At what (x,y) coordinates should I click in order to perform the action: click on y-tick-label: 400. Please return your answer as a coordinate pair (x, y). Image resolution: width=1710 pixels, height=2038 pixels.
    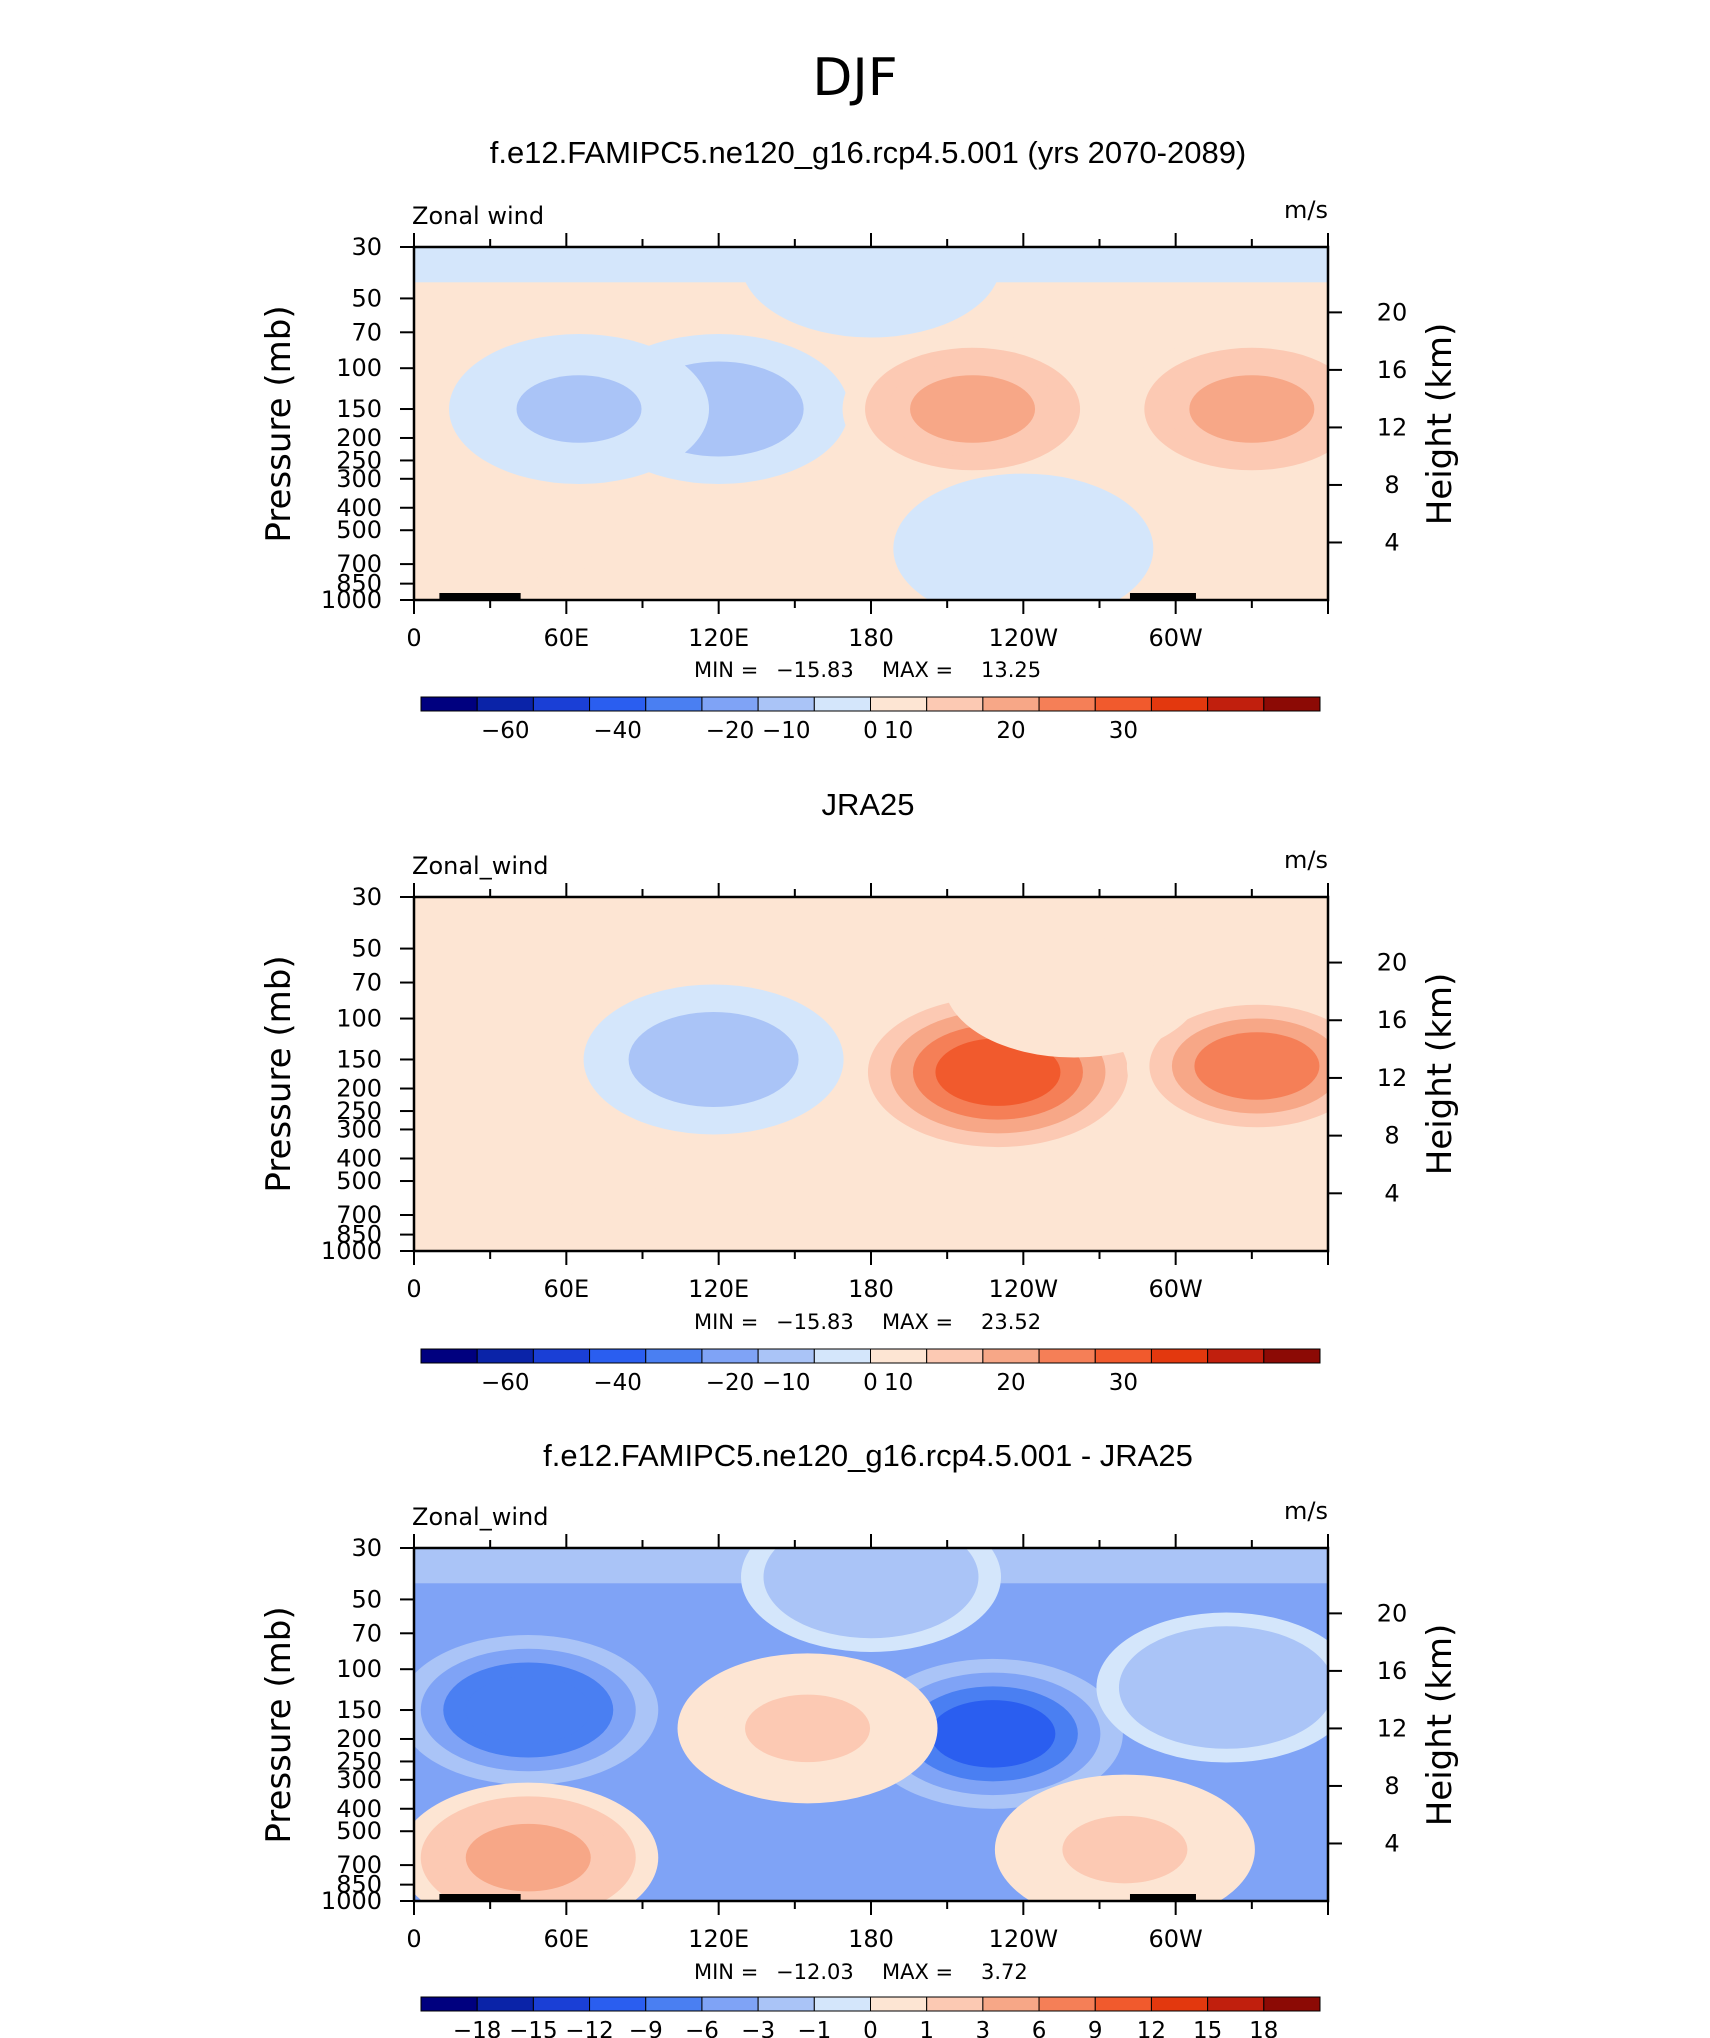
    Looking at the image, I should click on (359, 1809).